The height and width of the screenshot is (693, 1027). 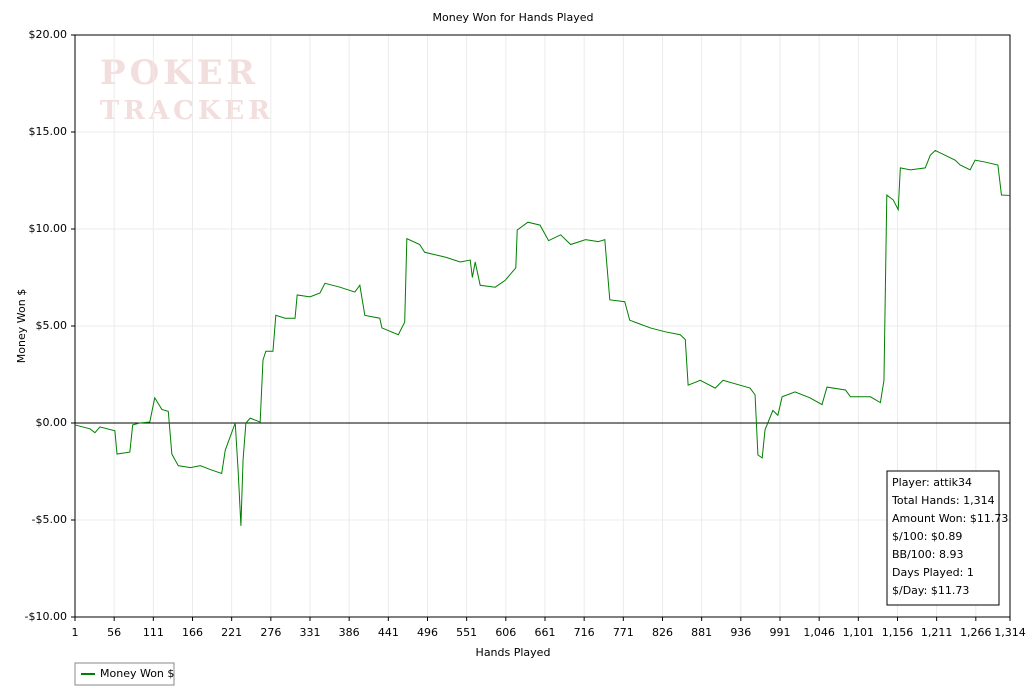 What do you see at coordinates (427, 632) in the screenshot?
I see `x-tick-label: 496` at bounding box center [427, 632].